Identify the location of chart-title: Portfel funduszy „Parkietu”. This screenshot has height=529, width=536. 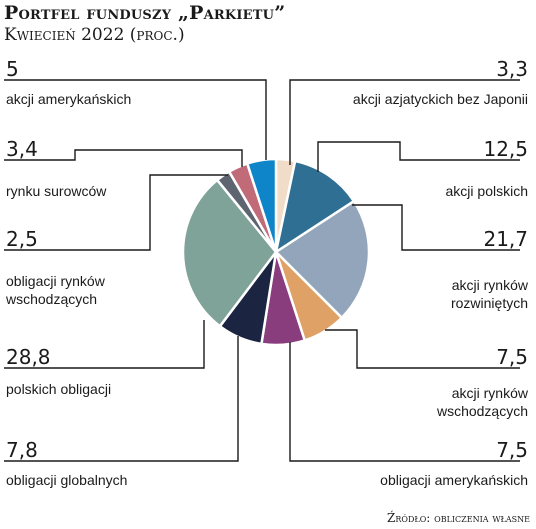
(145, 13).